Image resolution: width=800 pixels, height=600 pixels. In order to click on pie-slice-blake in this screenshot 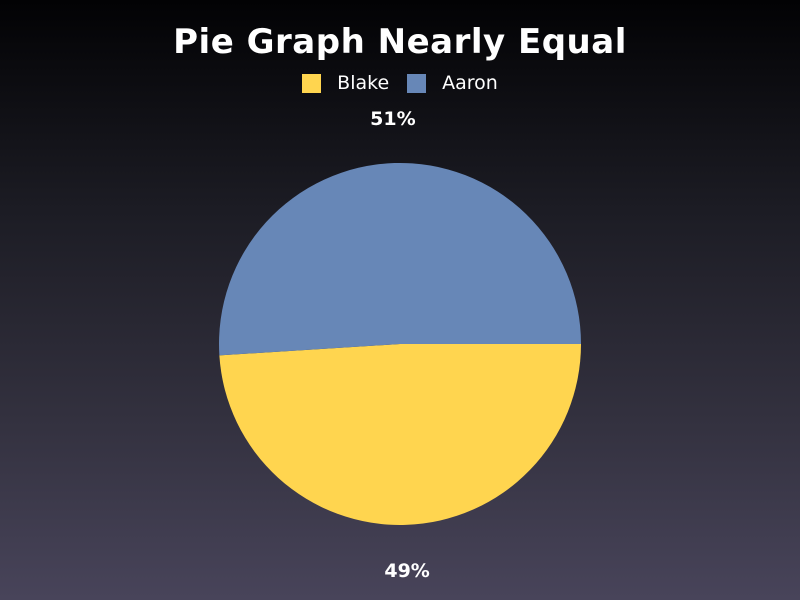, I will do `click(400, 434)`.